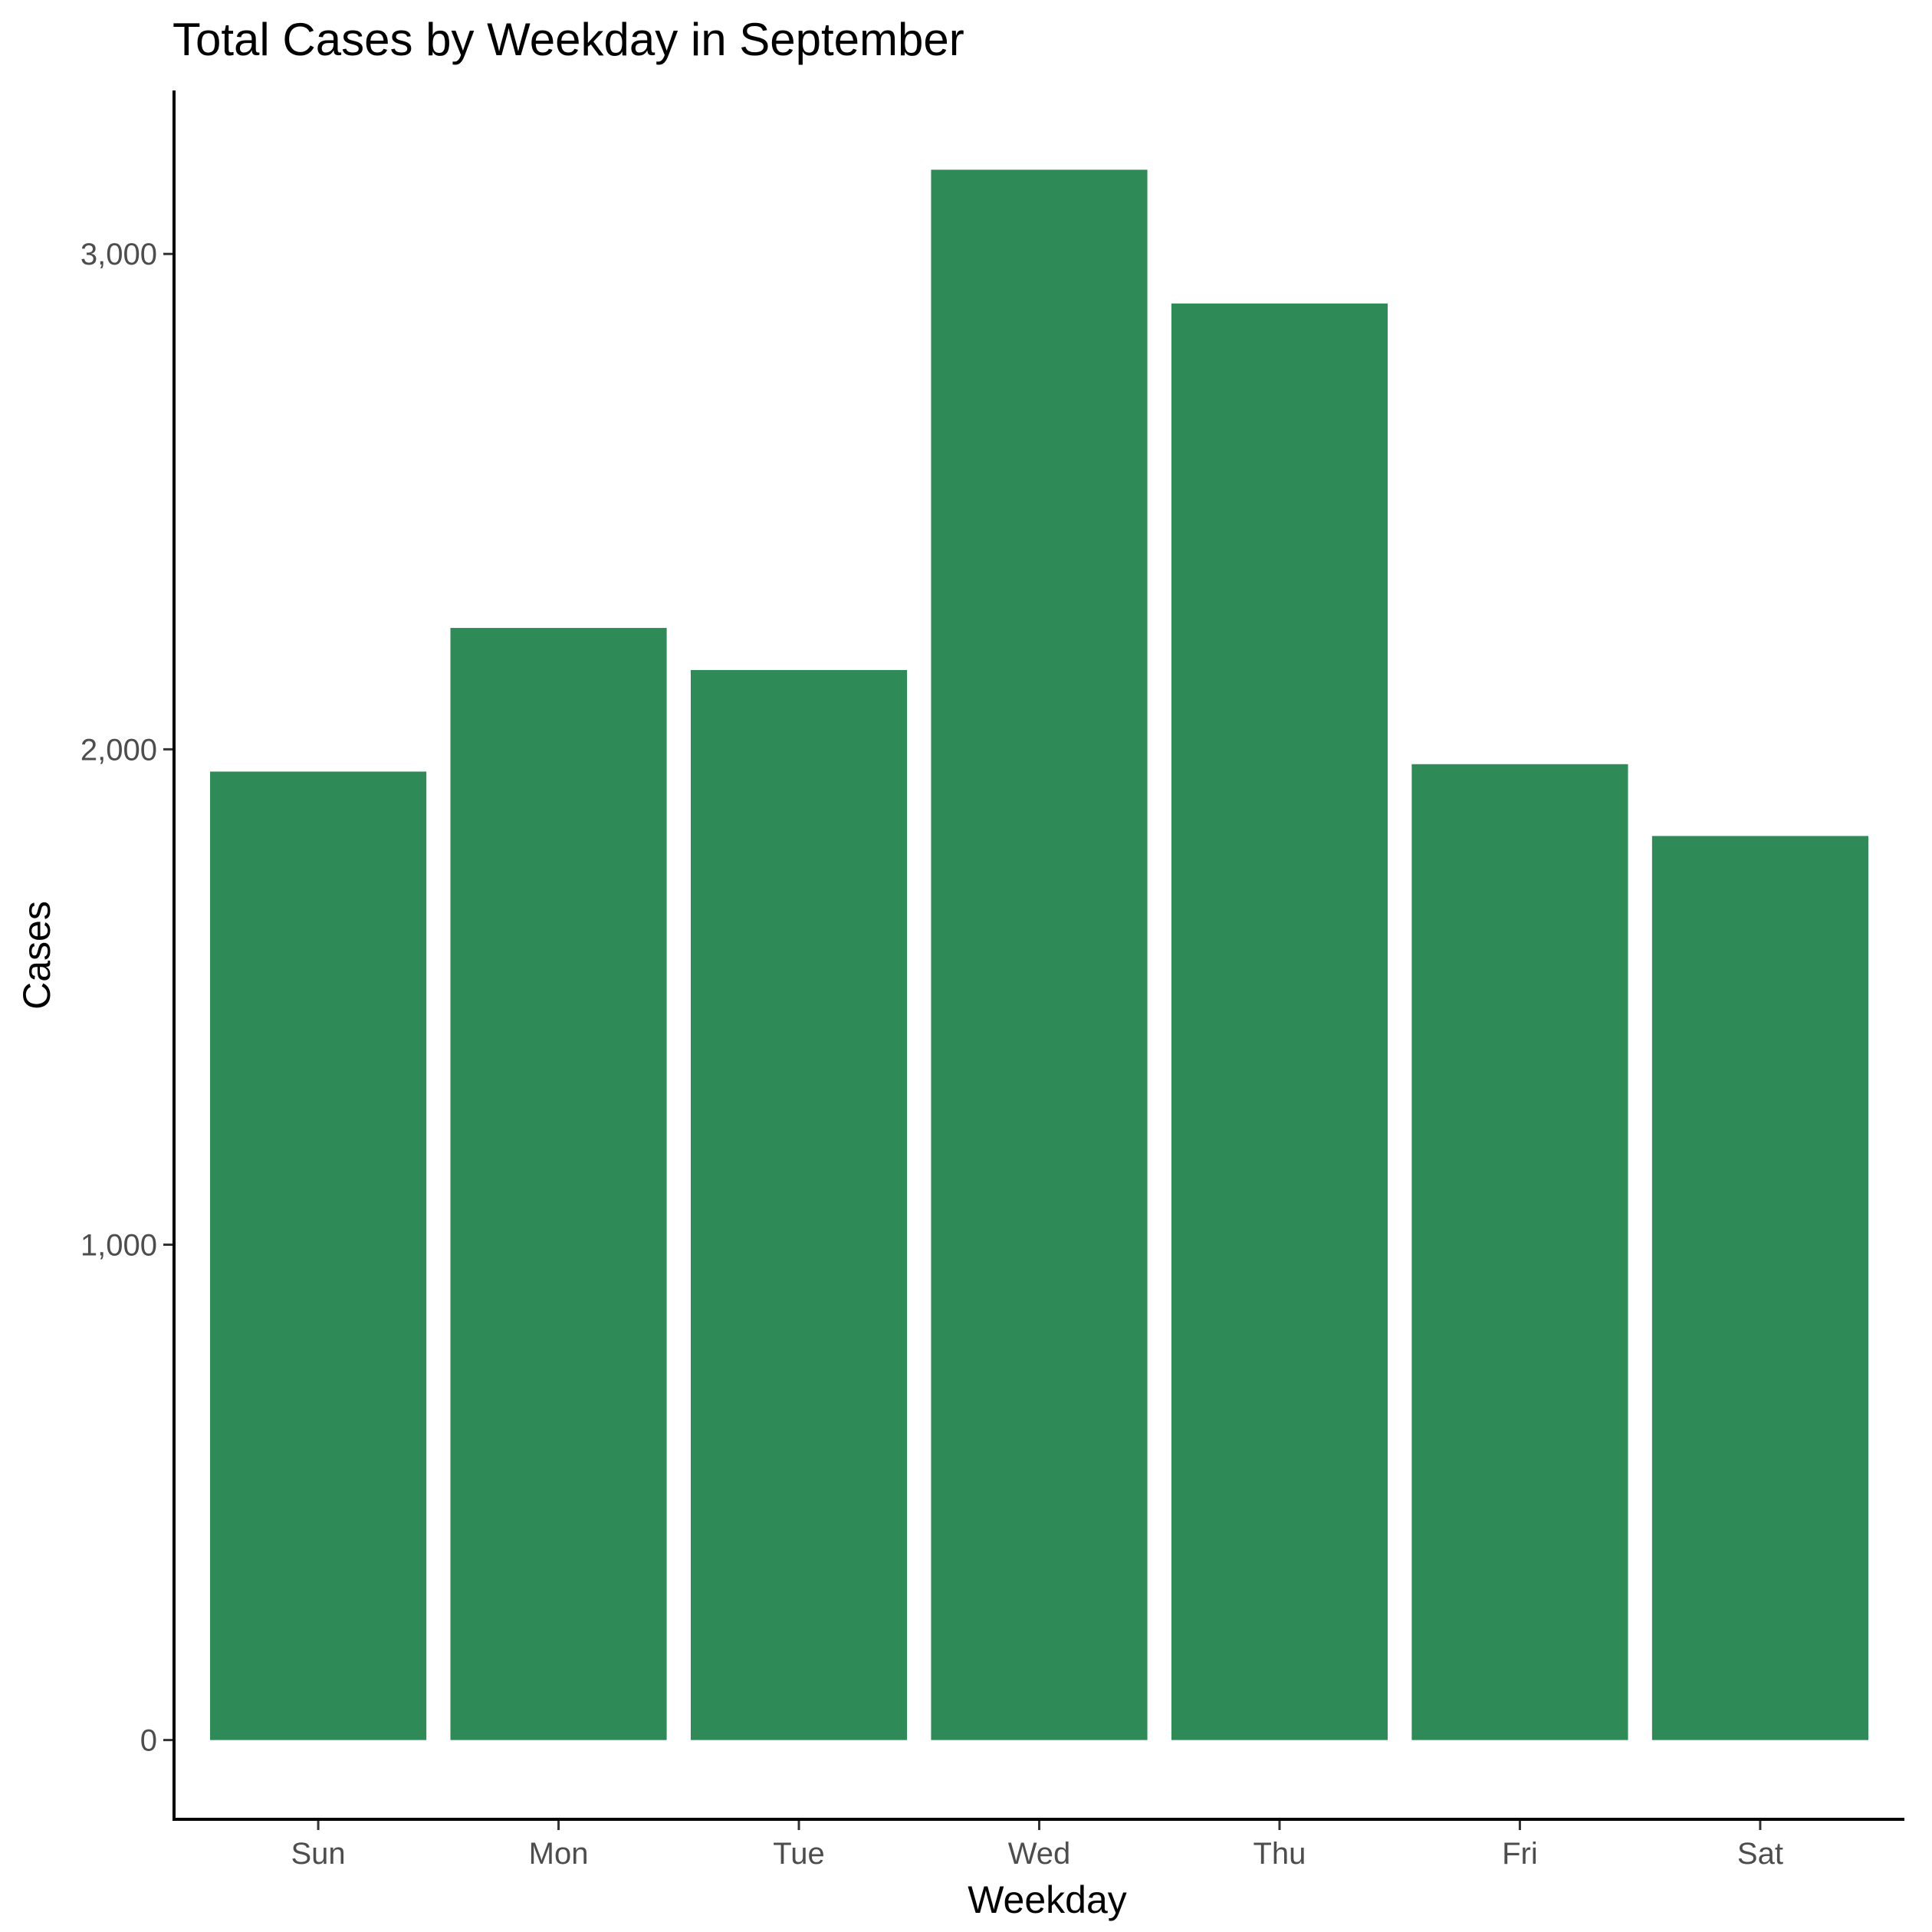  I want to click on y-axis-ticks: 0 1,000 2,000 3,000, so click(127, 998).